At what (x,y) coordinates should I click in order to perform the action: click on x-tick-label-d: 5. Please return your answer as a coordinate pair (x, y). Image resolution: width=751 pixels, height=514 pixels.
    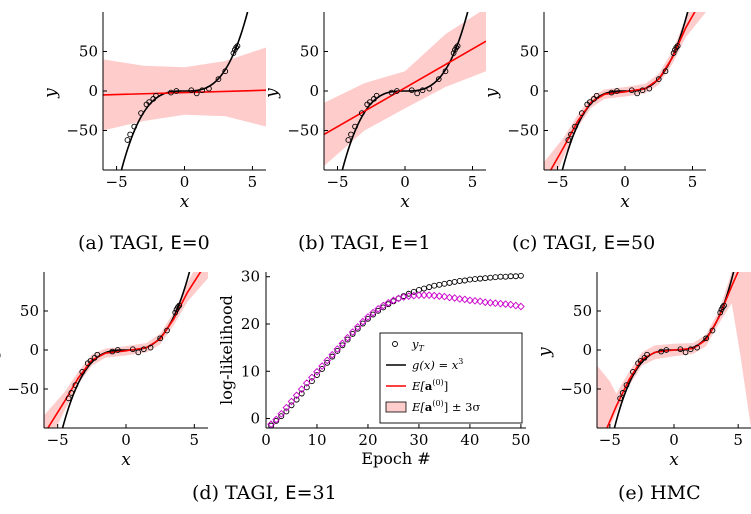
    Looking at the image, I should click on (195, 440).